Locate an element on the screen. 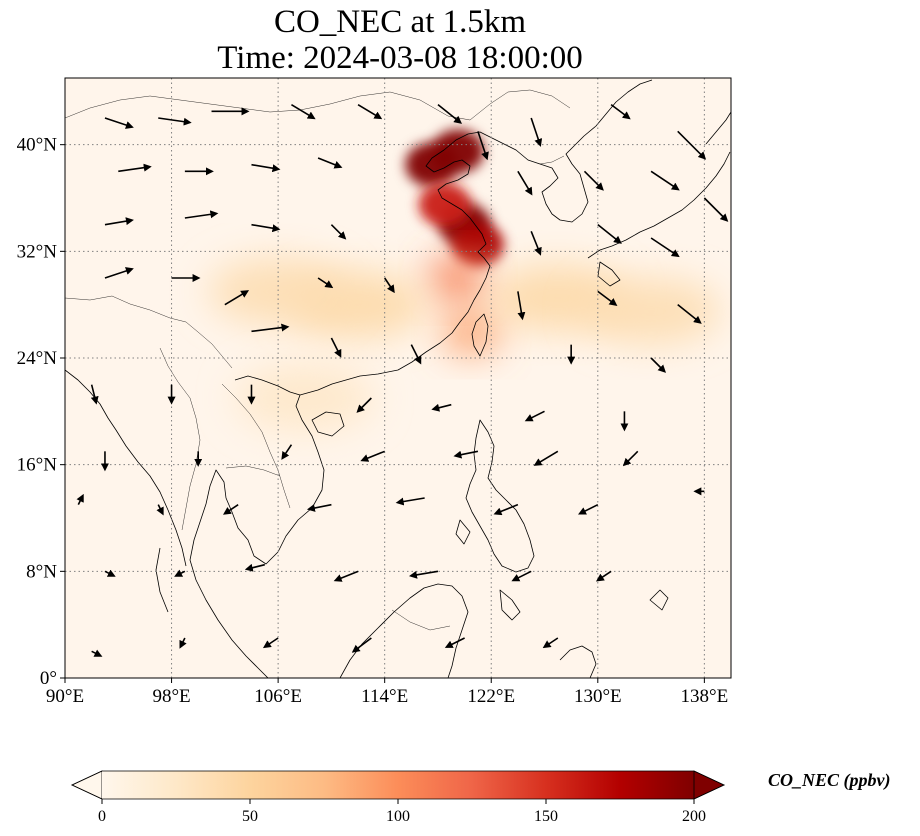 Image resolution: width=920 pixels, height=836 pixels. borneo-border is located at coordinates (421, 620).